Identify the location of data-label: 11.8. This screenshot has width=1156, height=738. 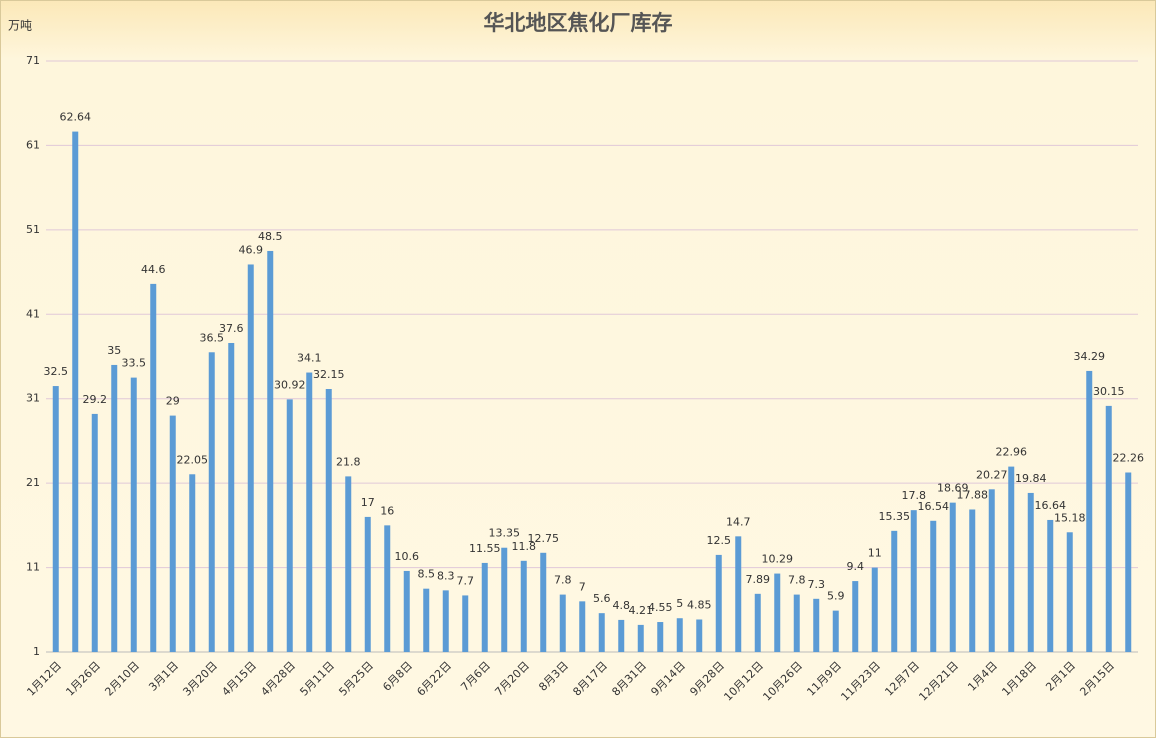
(524, 546).